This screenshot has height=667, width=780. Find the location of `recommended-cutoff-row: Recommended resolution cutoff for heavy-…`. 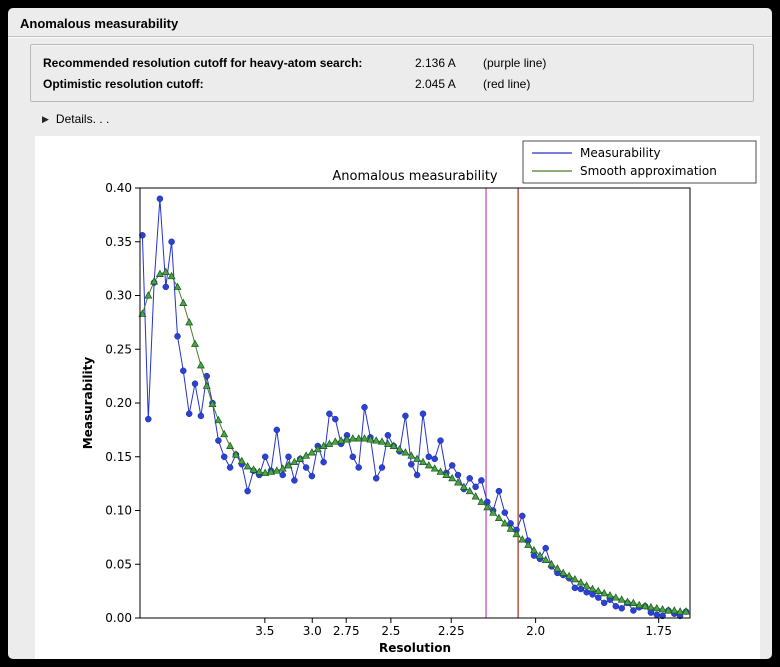

recommended-cutoff-row: Recommended resolution cutoff for heavy-… is located at coordinates (392, 62).